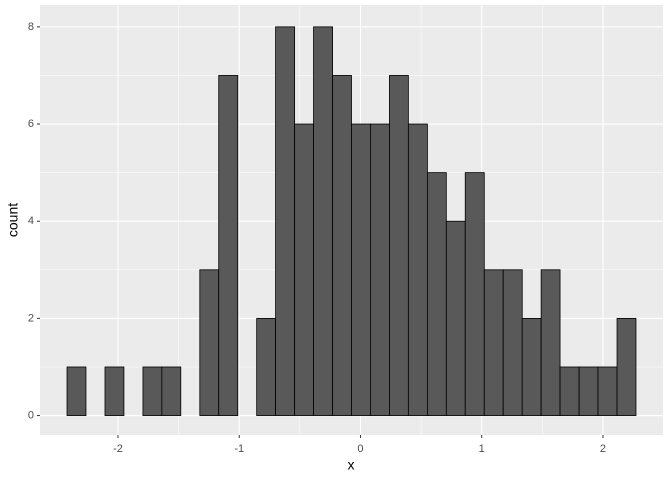  I want to click on x-tick-label: -1, so click(239, 449).